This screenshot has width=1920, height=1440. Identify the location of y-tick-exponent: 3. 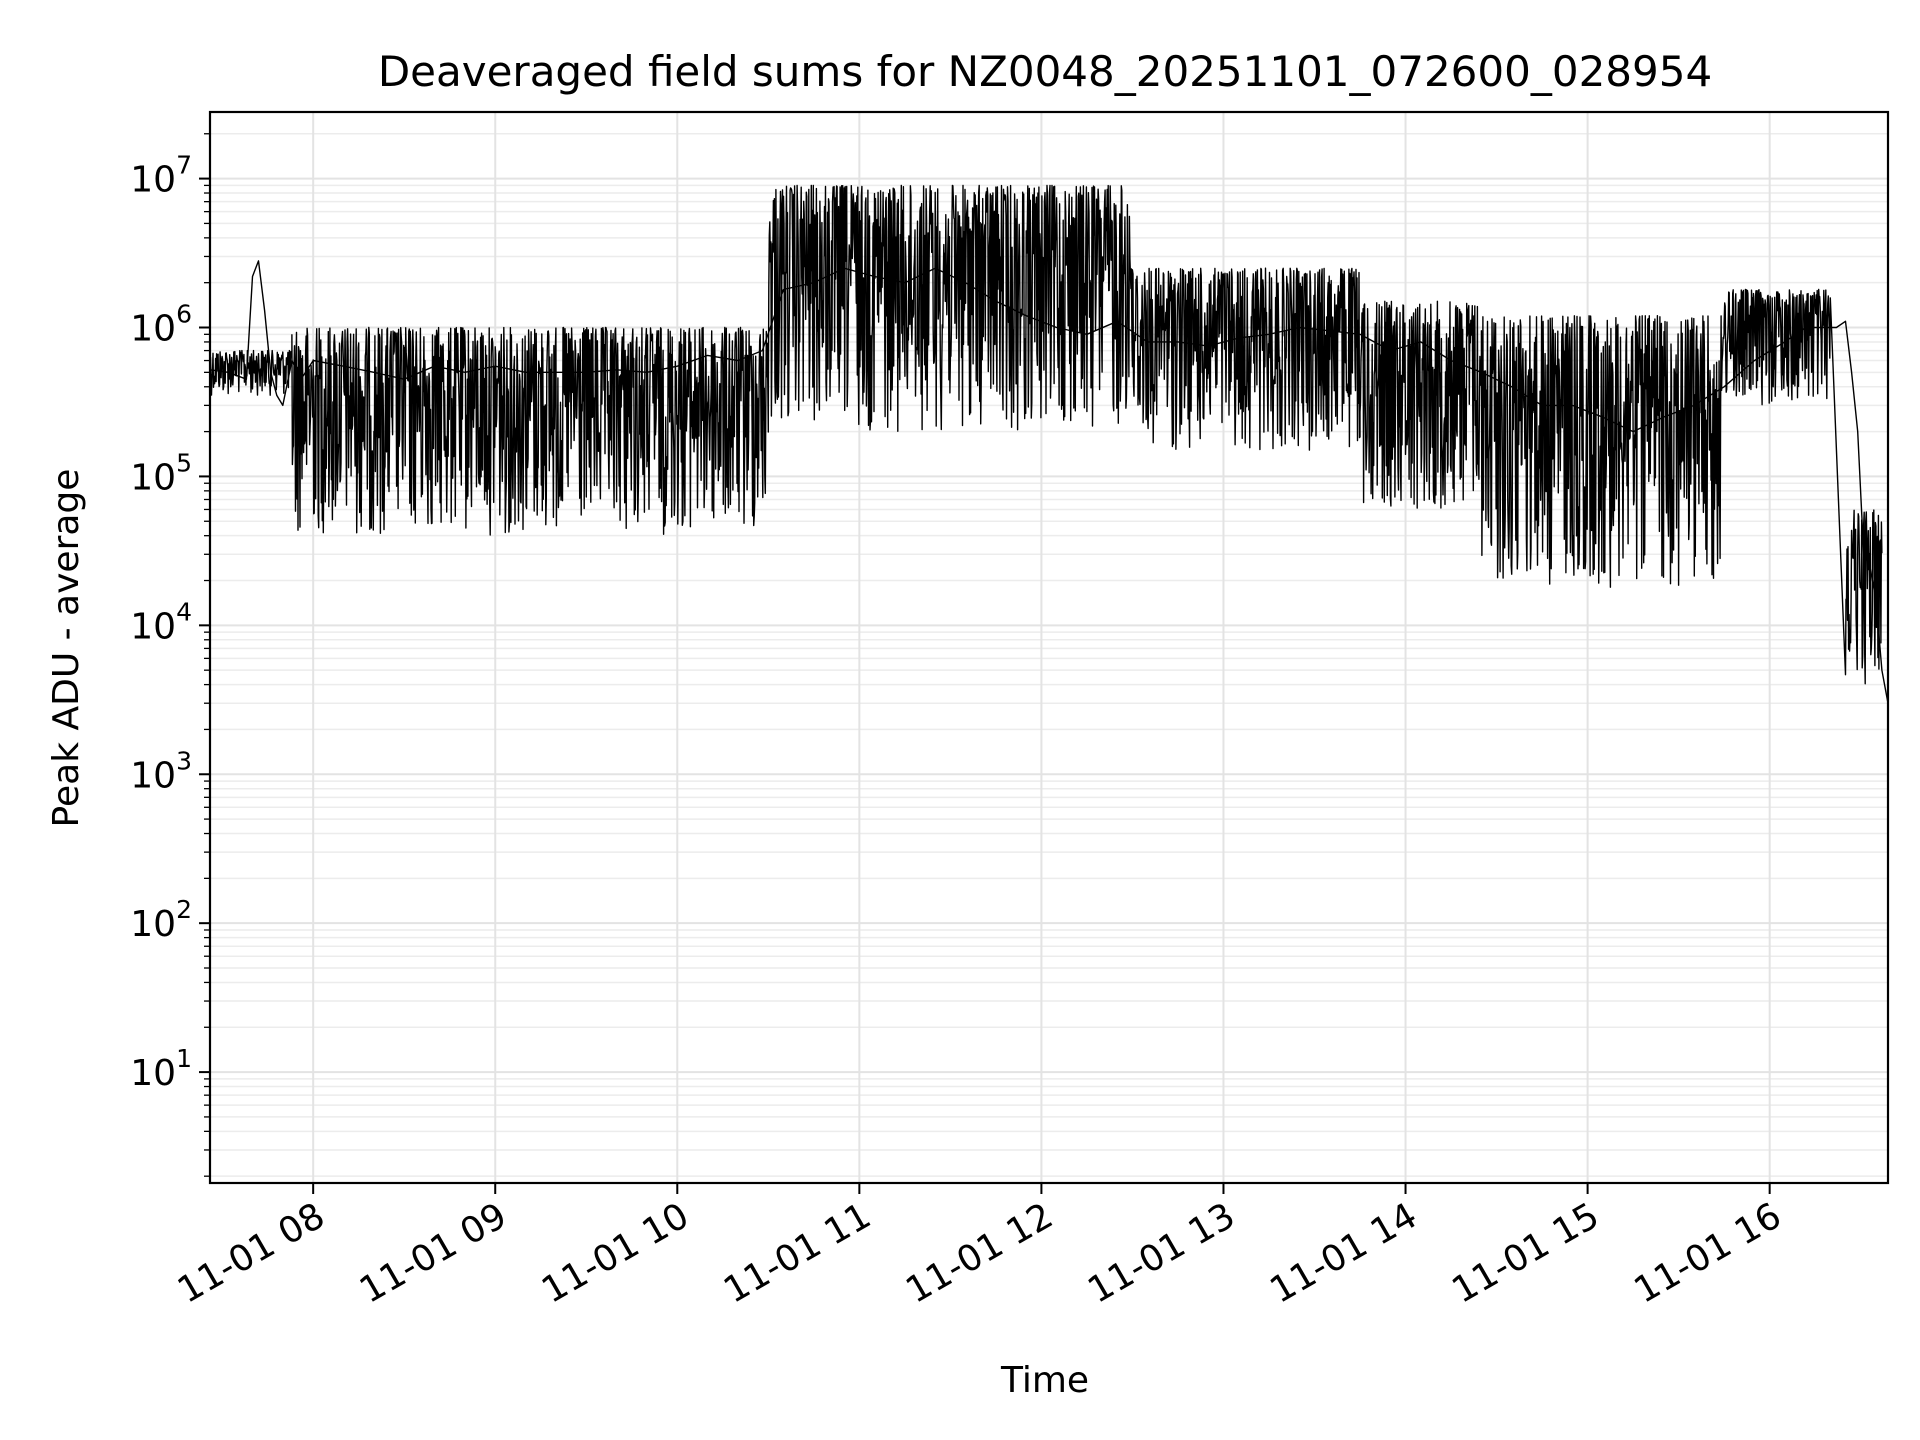
(184, 760).